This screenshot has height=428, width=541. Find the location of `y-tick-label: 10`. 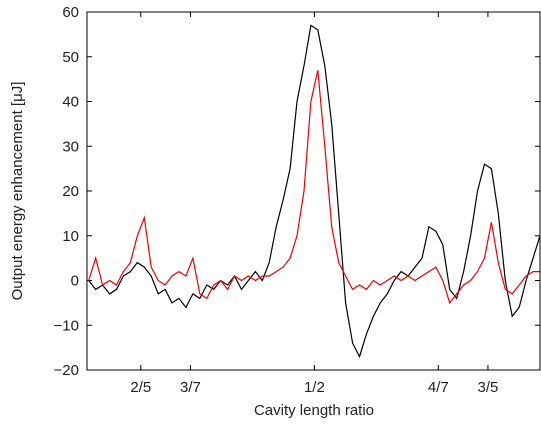

y-tick-label: 10 is located at coordinates (70, 236).